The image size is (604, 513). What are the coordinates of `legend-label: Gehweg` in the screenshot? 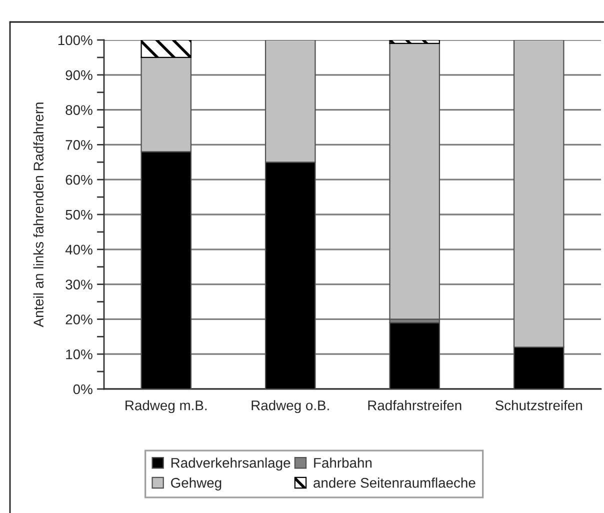 It's located at (196, 484).